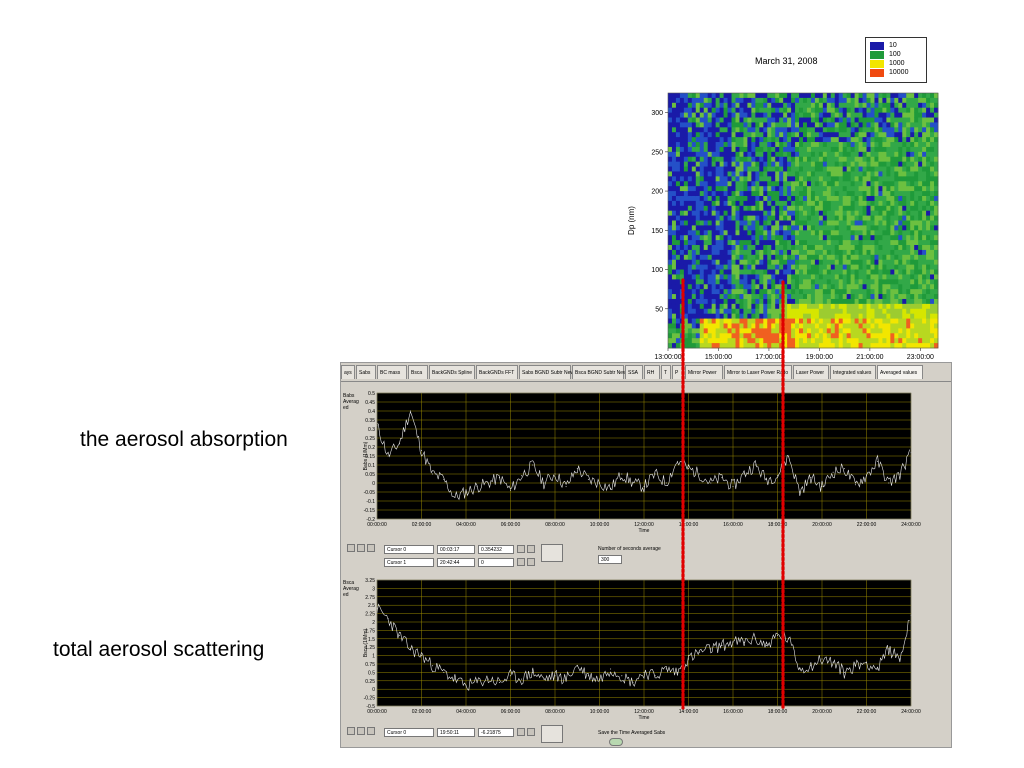 This screenshot has width=1024, height=768. I want to click on tab-bsca-bgnd-subtr-new: Bsca BGND Subtr New, so click(599, 372).